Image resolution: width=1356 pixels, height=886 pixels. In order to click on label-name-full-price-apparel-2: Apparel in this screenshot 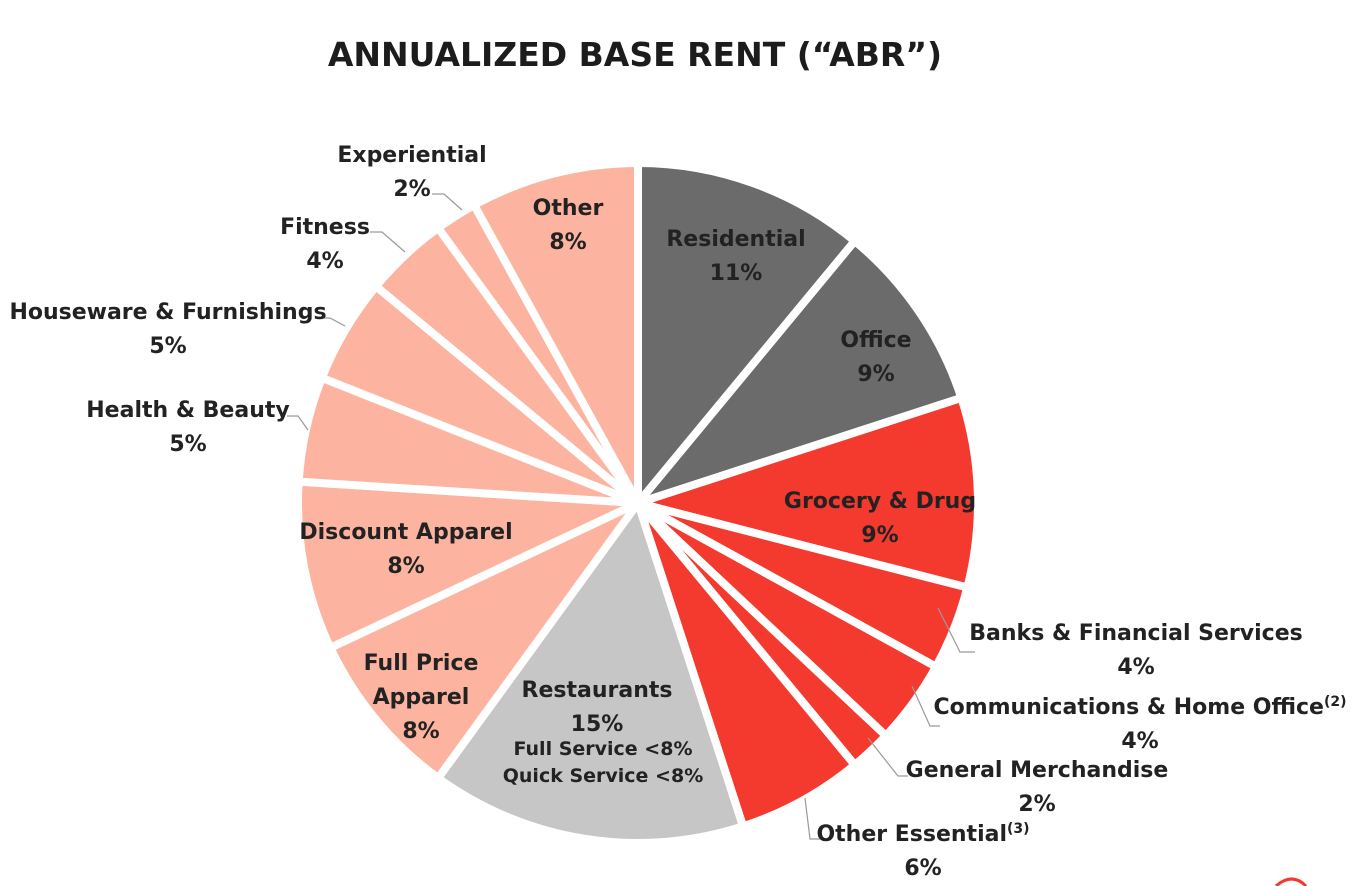, I will do `click(421, 697)`.